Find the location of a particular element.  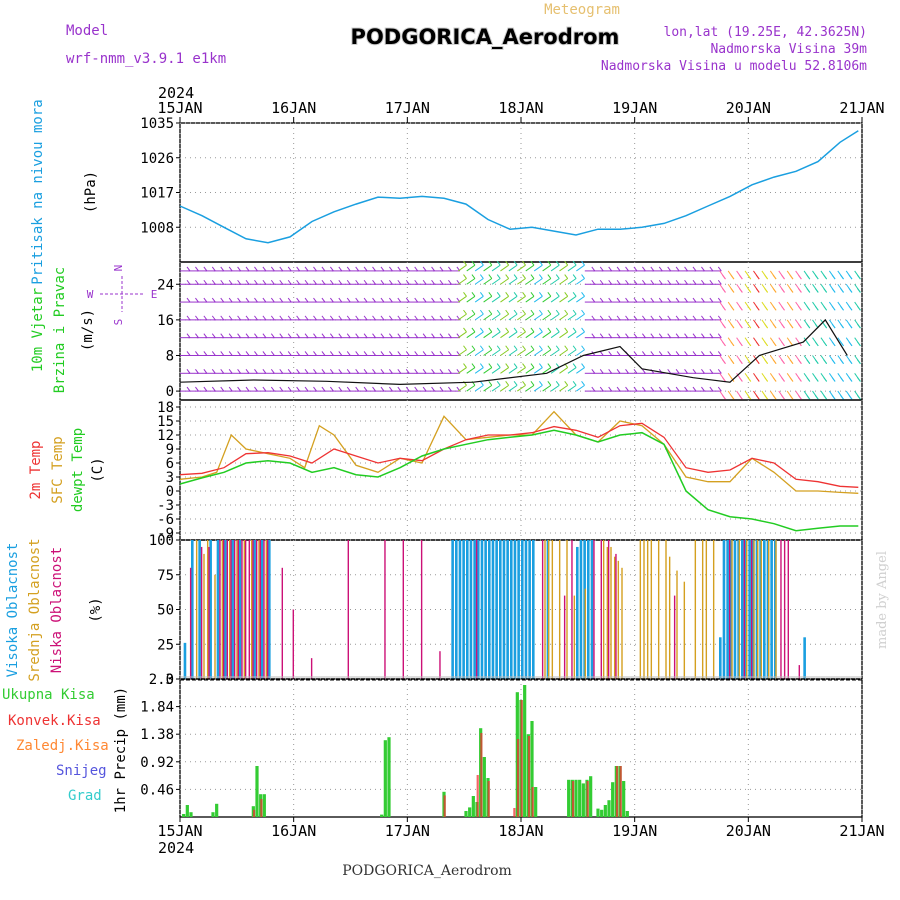

wind-panel: 0 8 16 24 is located at coordinates (510, 330).